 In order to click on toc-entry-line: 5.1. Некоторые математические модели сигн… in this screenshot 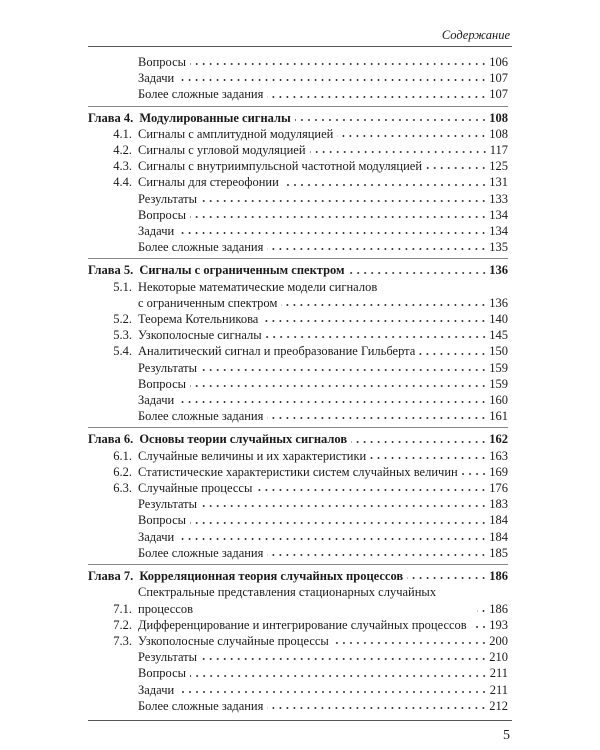, I will do `click(298, 287)`.